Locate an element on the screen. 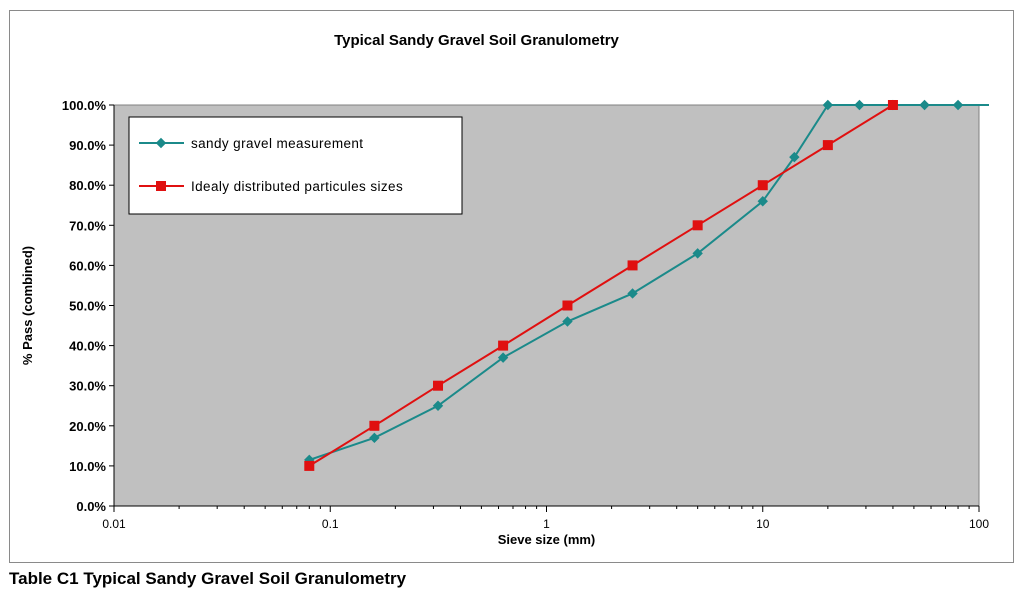 This screenshot has height=596, width=1024. y-tick-label: 40.0% is located at coordinates (87, 346).